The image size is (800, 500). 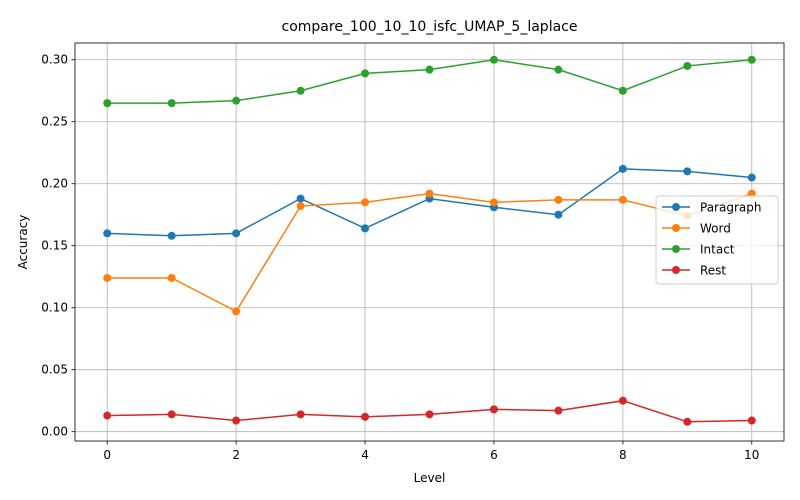 I want to click on x-tick-label: 6, so click(x=494, y=455).